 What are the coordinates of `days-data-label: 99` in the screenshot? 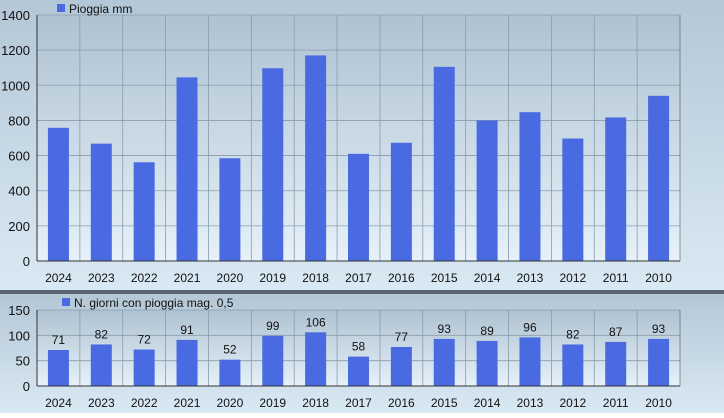 It's located at (273, 326).